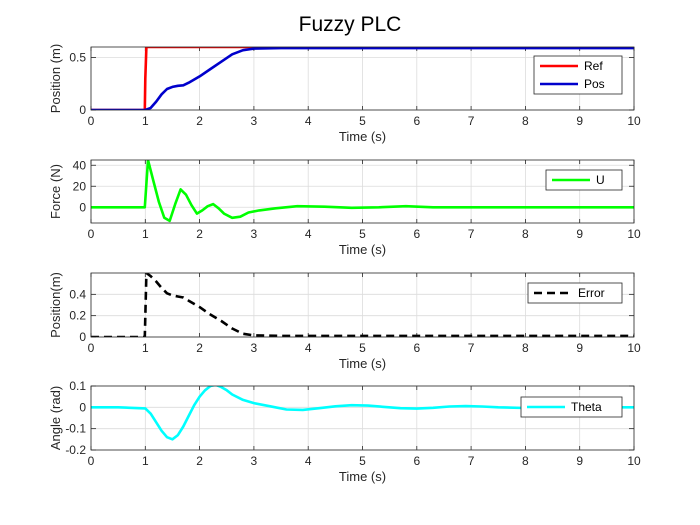 The image size is (700, 525). What do you see at coordinates (55, 191) in the screenshot?
I see `y-axis-label: Force (N)` at bounding box center [55, 191].